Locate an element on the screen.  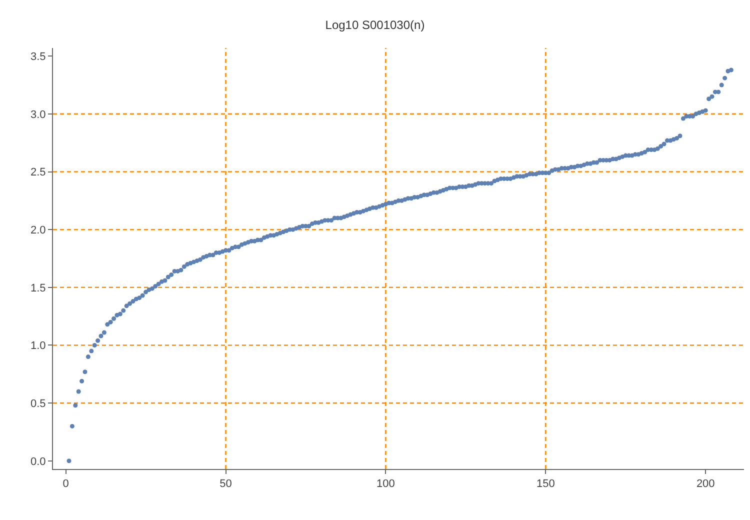
y-tick-label: 0.5 is located at coordinates (38, 404).